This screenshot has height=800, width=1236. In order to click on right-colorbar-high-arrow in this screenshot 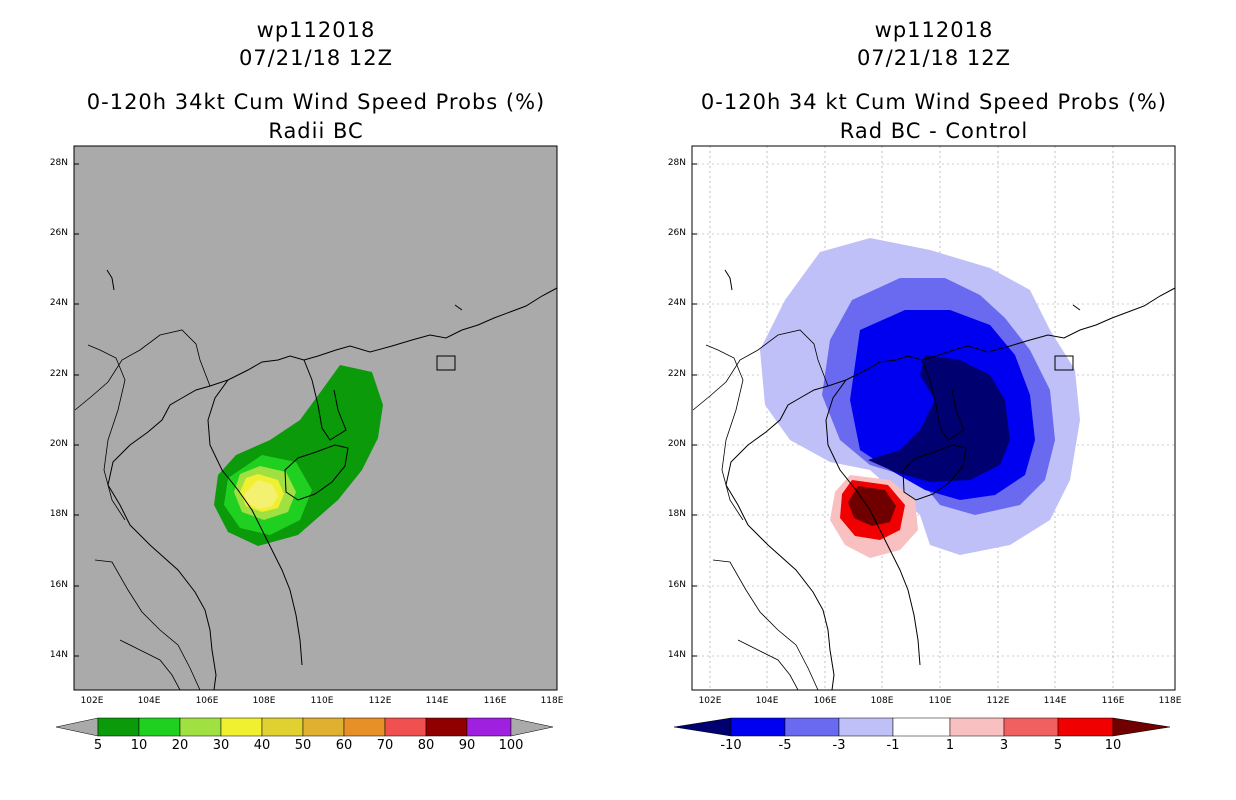, I will do `click(1141, 727)`.